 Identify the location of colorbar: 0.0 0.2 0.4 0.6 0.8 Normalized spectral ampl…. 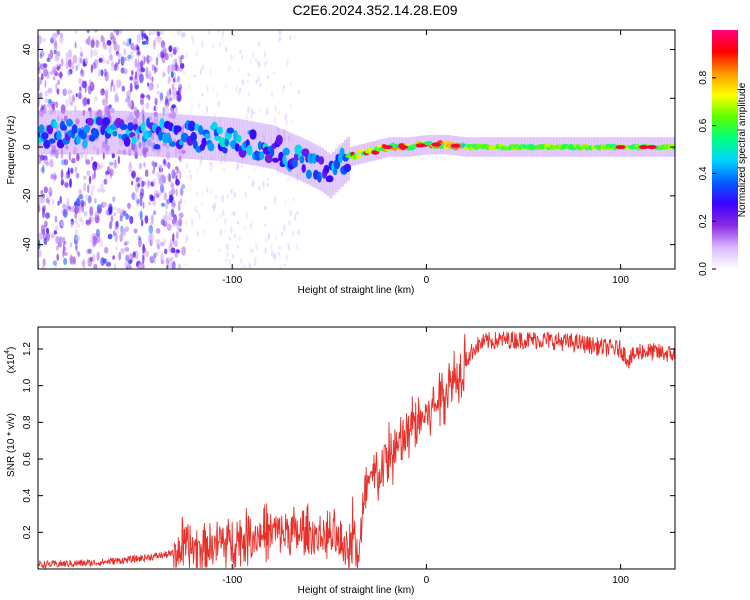
(723, 153).